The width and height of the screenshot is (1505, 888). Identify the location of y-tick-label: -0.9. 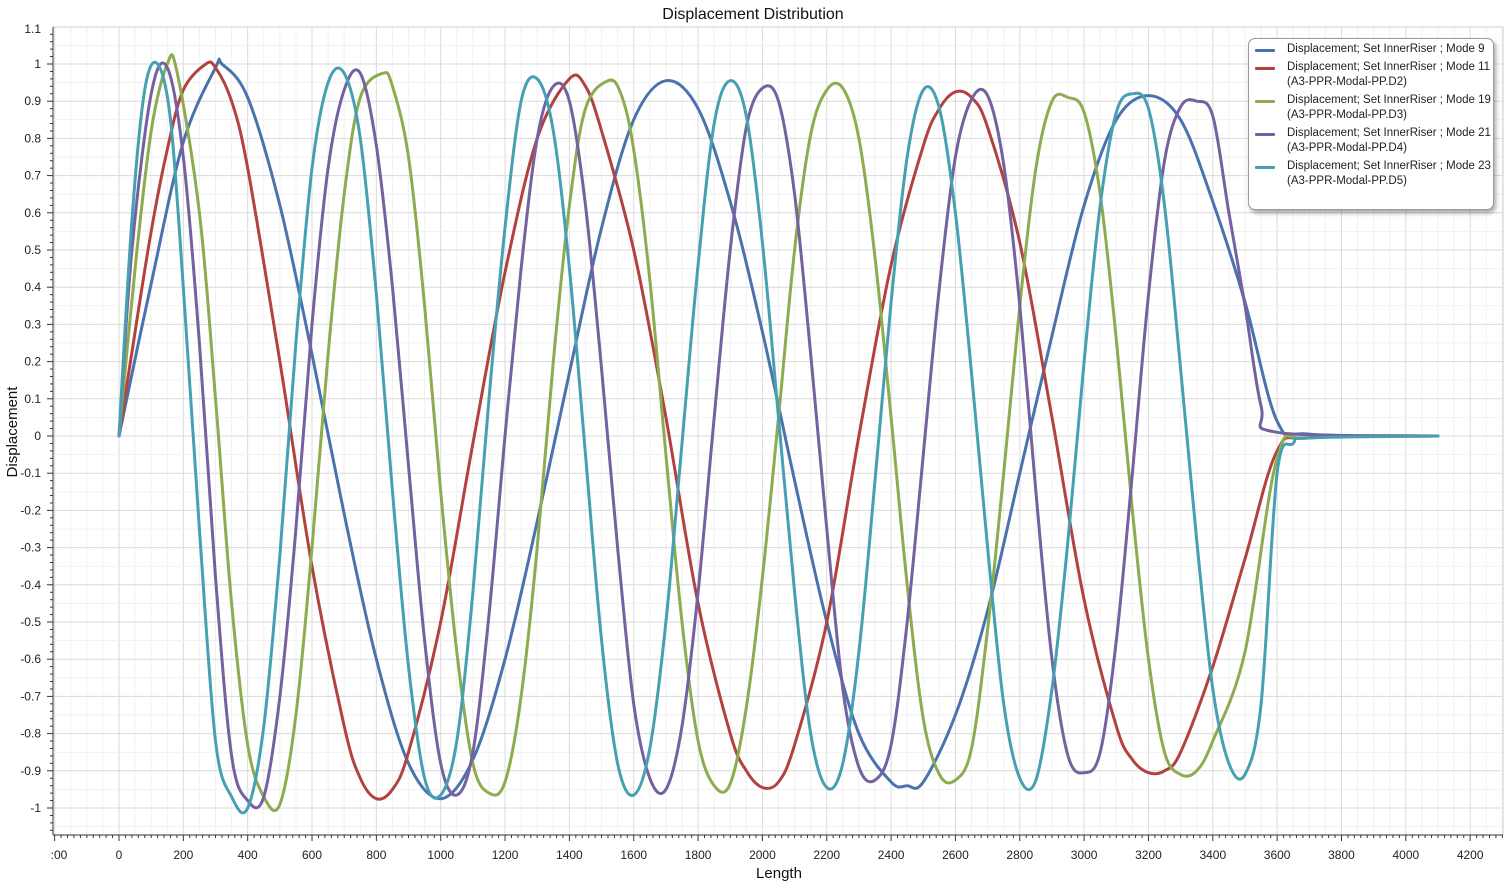
(30, 771).